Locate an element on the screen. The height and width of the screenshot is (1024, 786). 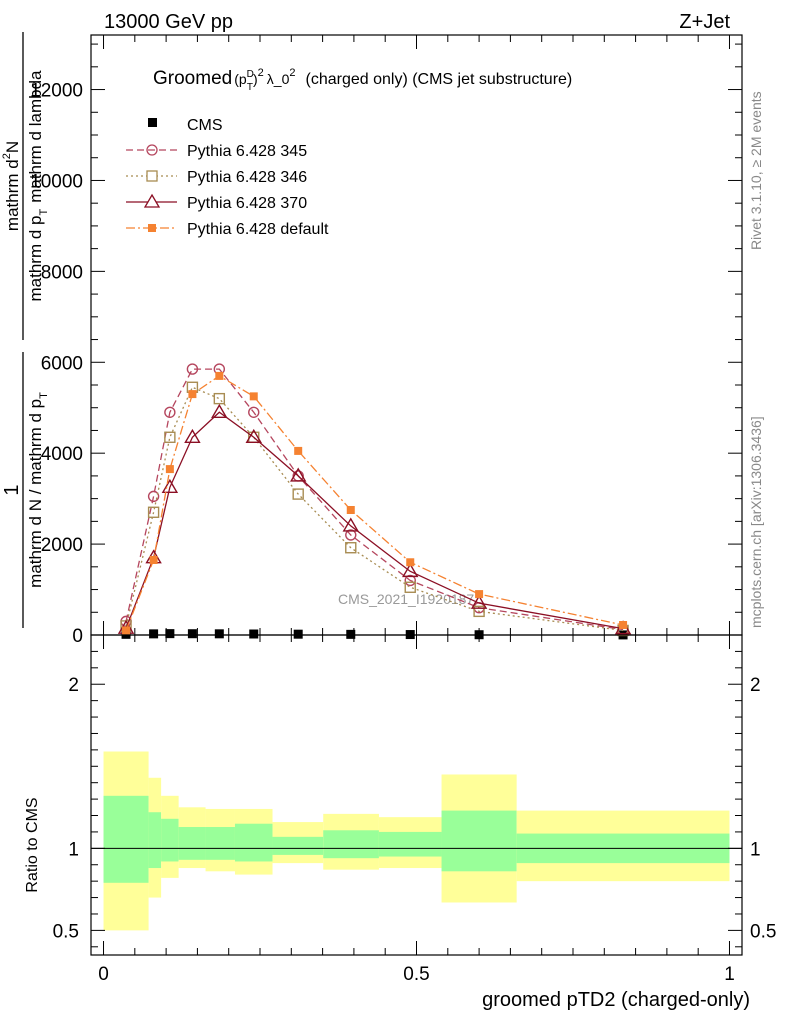
plot-title-pt-sub: T is located at coordinates (250, 87).